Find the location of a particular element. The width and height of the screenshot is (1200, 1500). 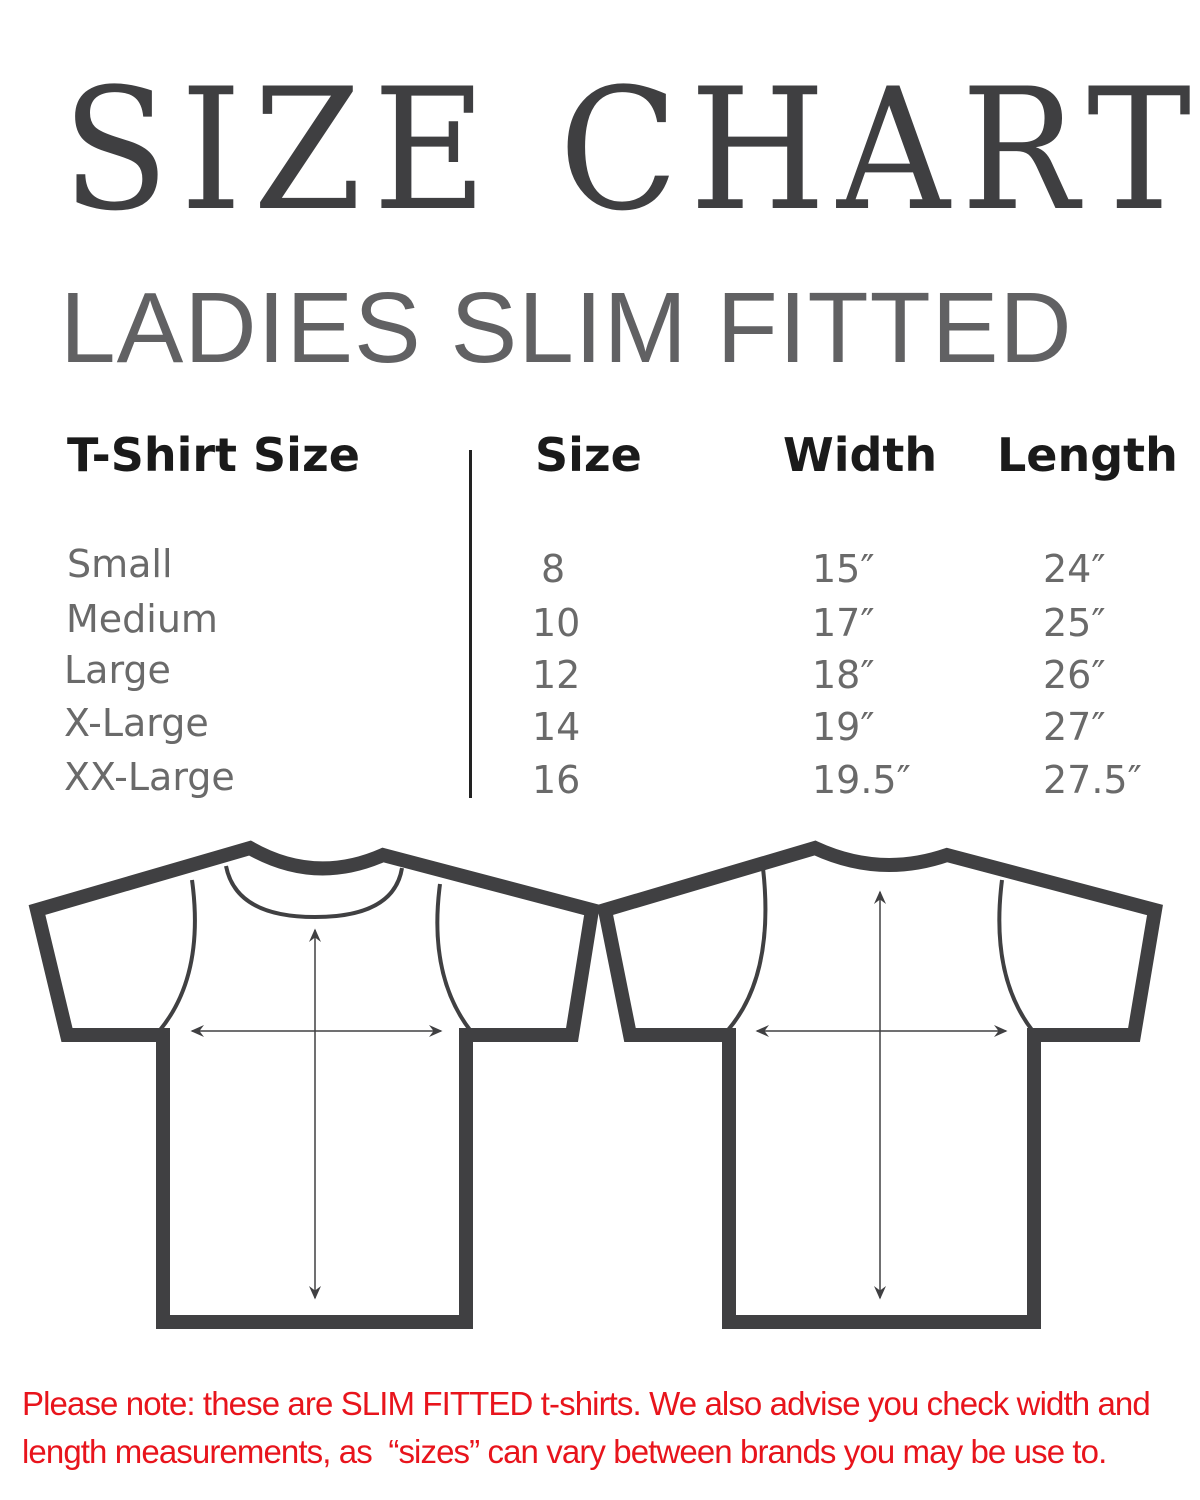

page-title: SIZE CHART is located at coordinates (631, 150).